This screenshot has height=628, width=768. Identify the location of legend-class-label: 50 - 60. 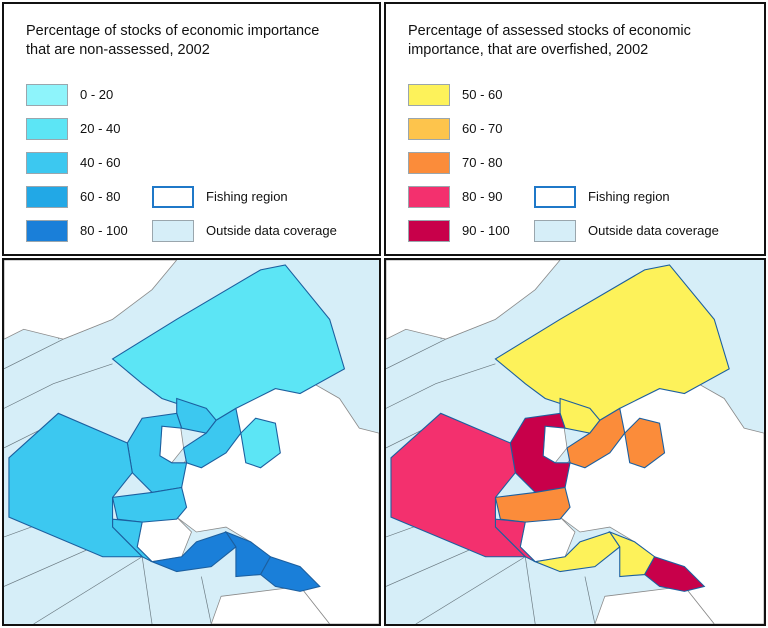
(482, 94).